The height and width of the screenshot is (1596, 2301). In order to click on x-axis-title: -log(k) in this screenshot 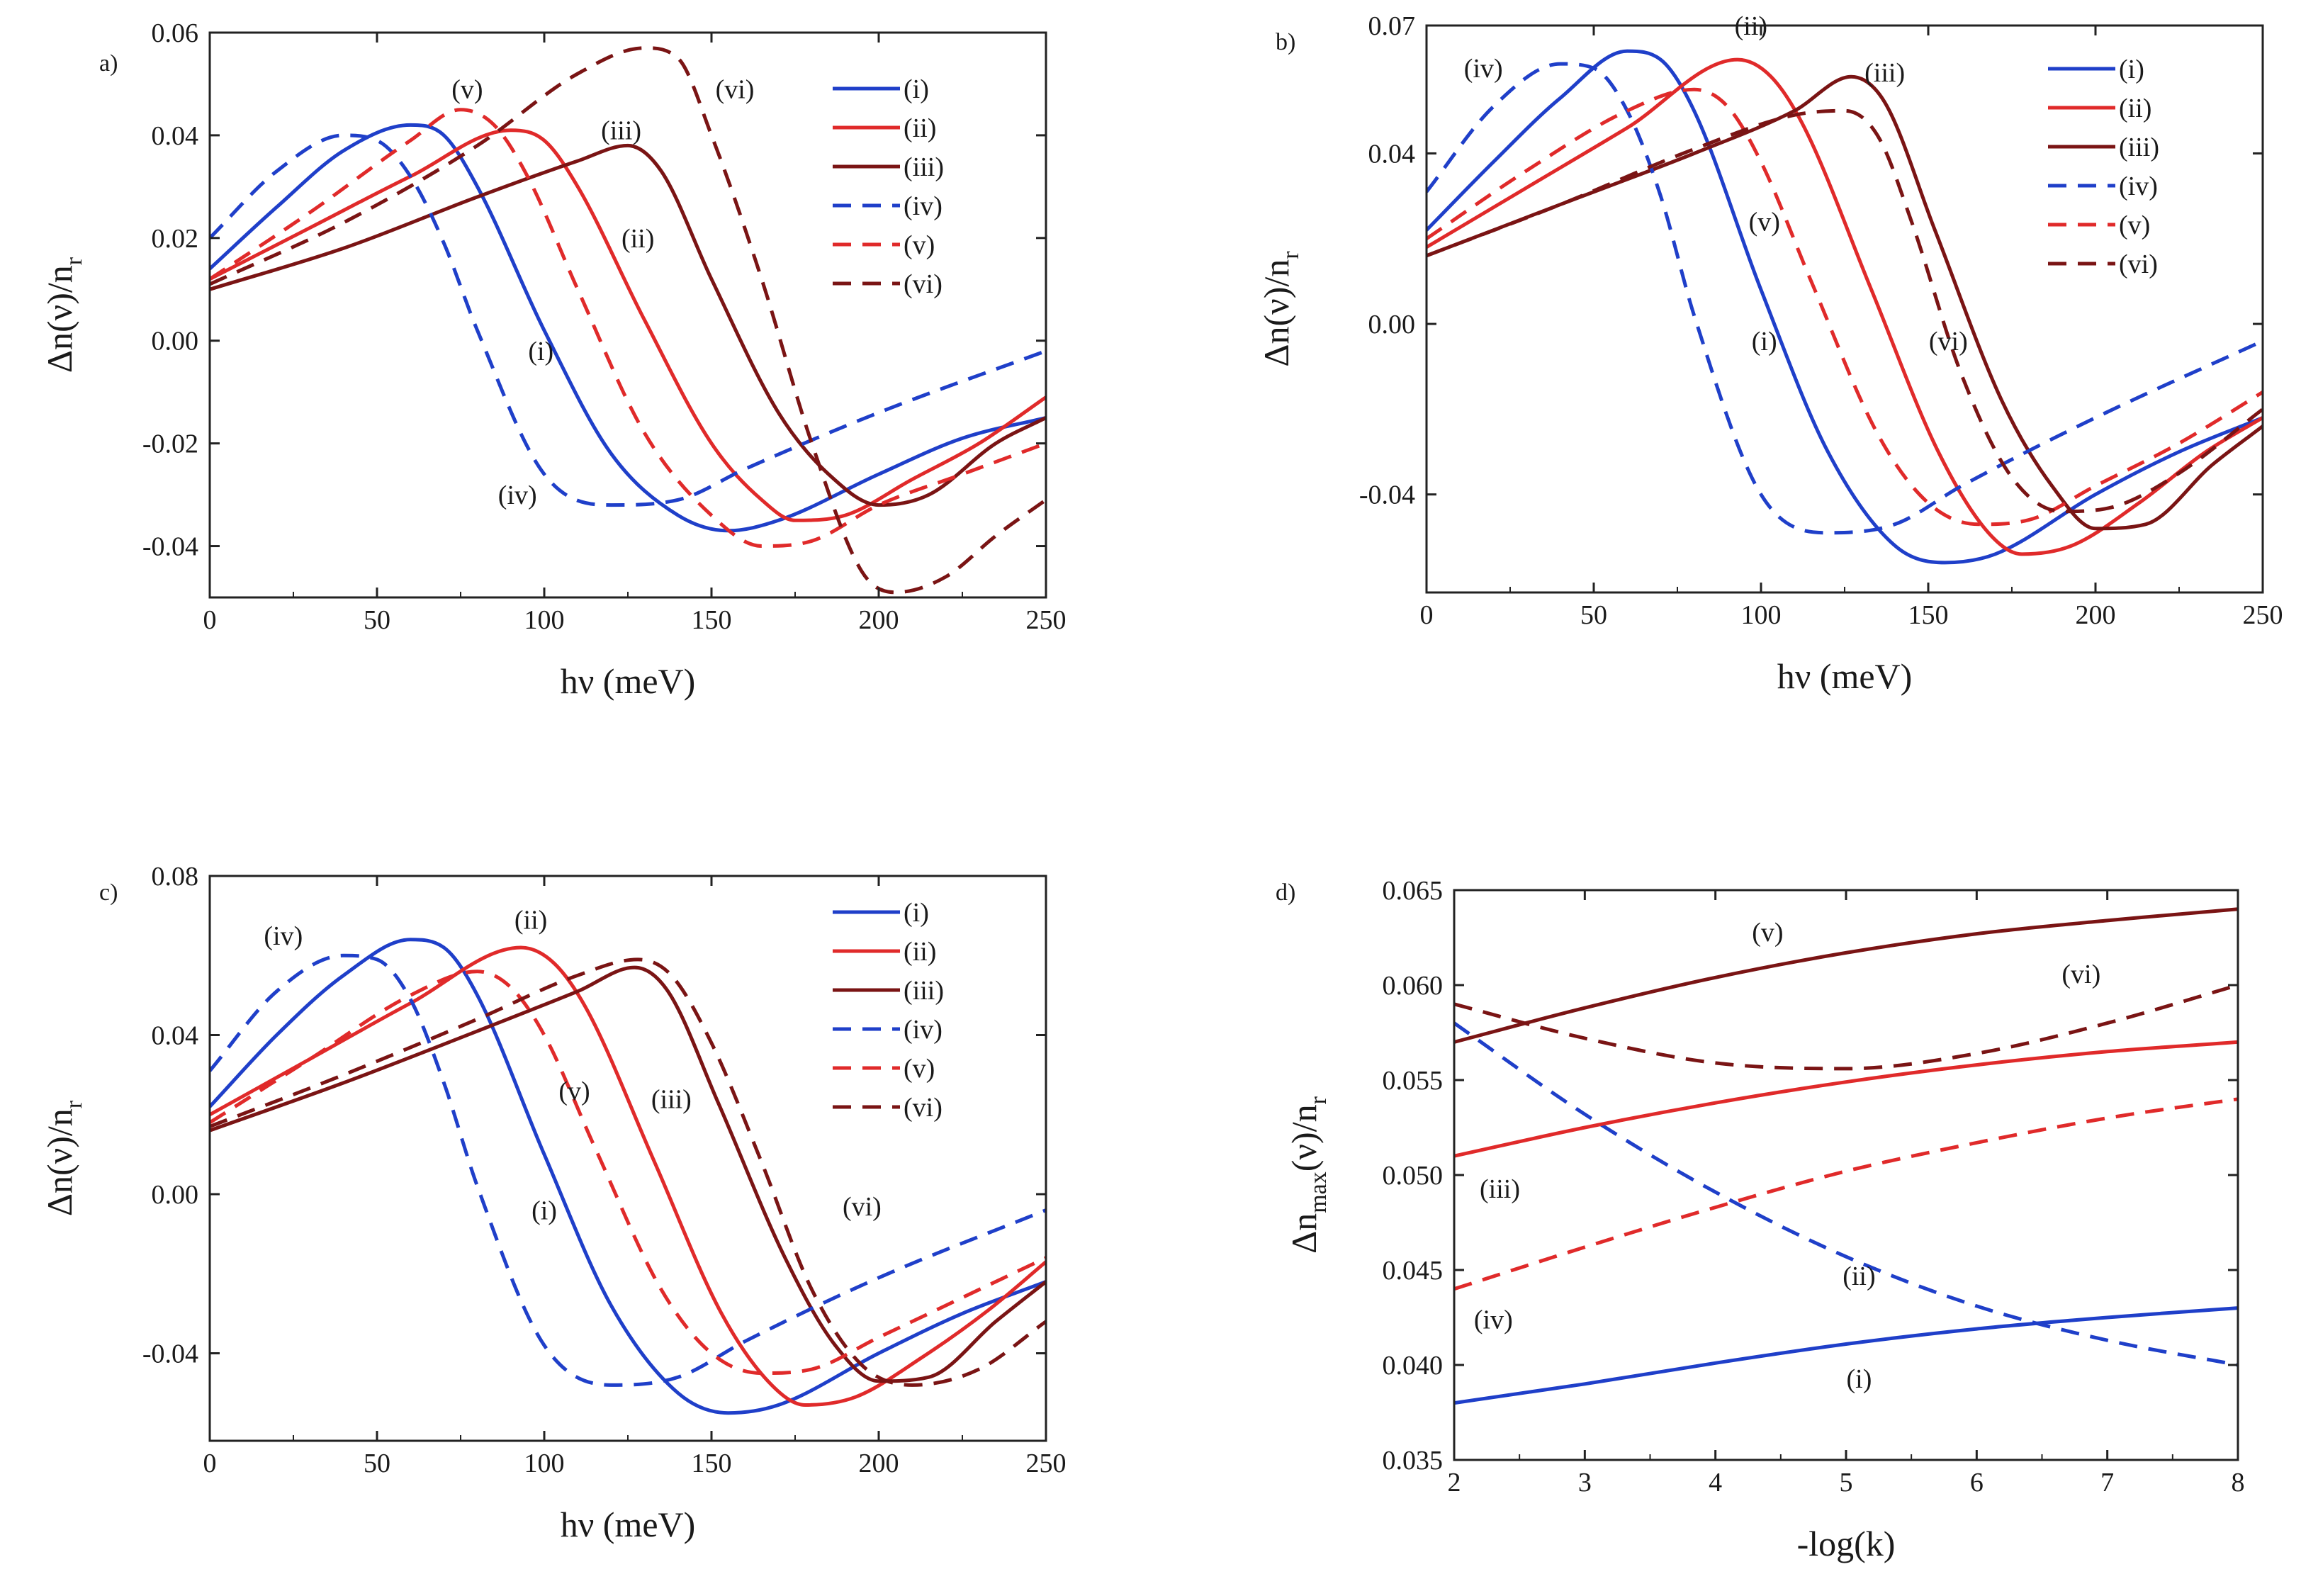, I will do `click(1846, 1543)`.